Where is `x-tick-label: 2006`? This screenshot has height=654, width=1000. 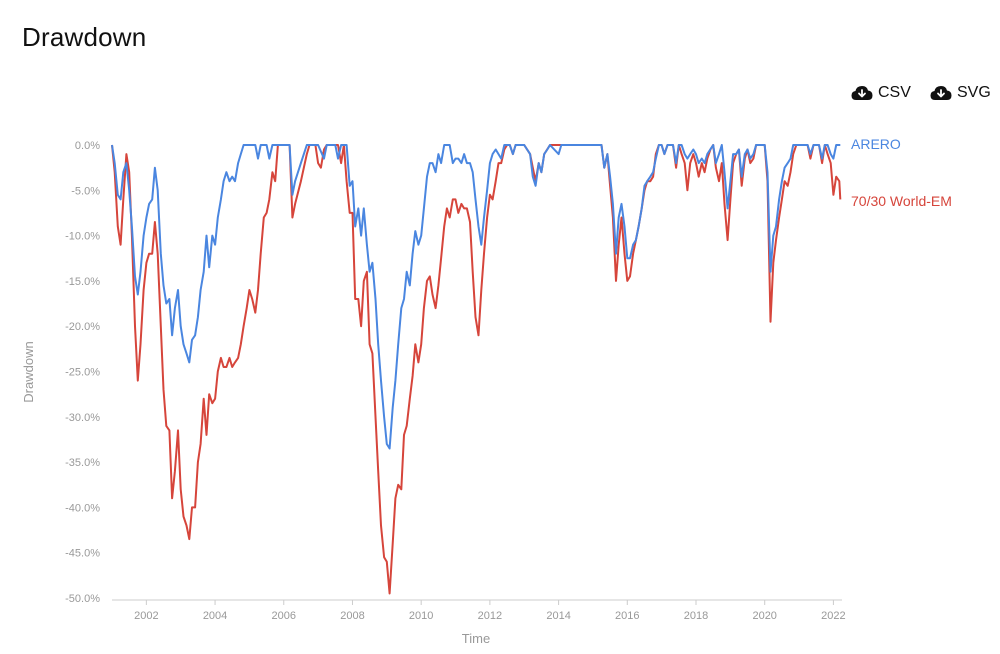 x-tick-label: 2006 is located at coordinates (284, 616).